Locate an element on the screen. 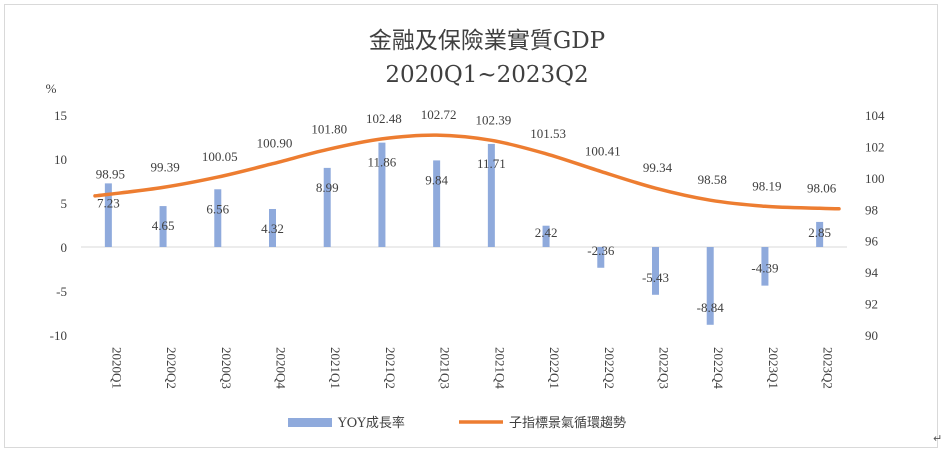 The width and height of the screenshot is (947, 459). legend: YOY成長率 子指標景氣循環趨勢 is located at coordinates (457, 423).